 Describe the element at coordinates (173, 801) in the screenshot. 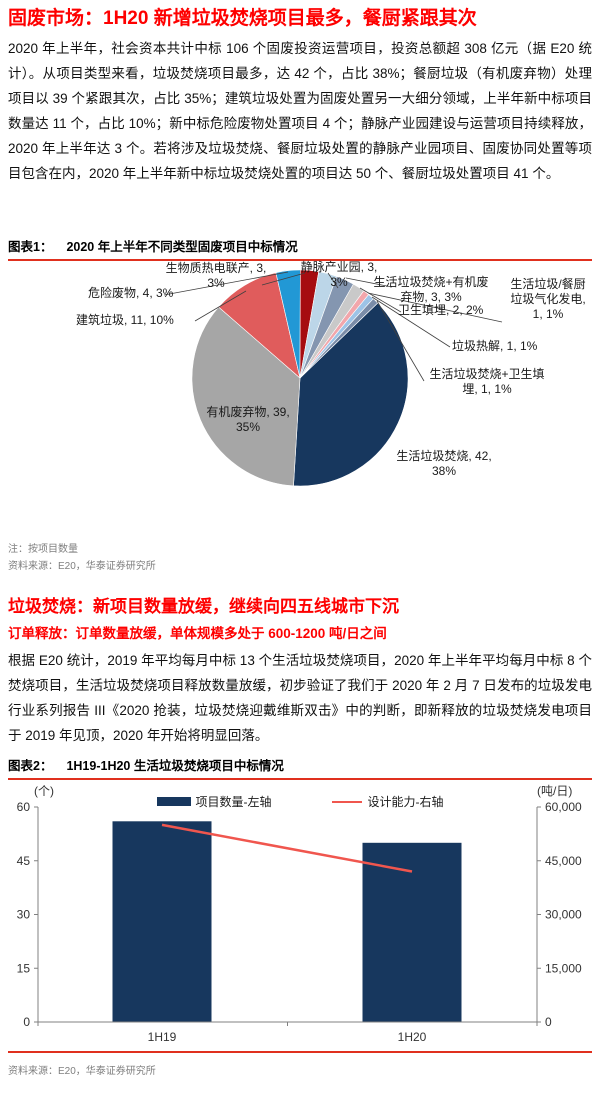

I see `legend-bar-swatch` at that location.